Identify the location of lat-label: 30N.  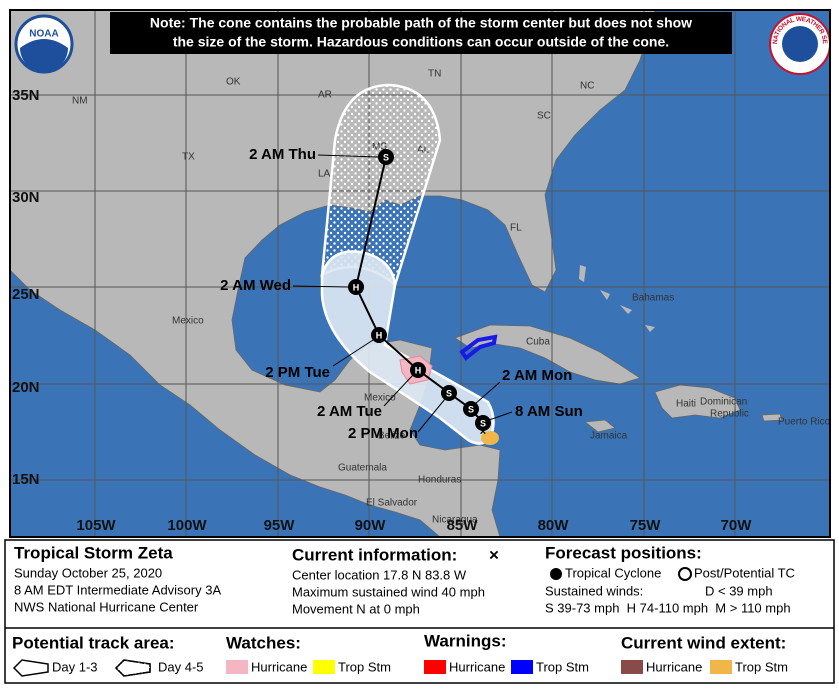
(26, 197).